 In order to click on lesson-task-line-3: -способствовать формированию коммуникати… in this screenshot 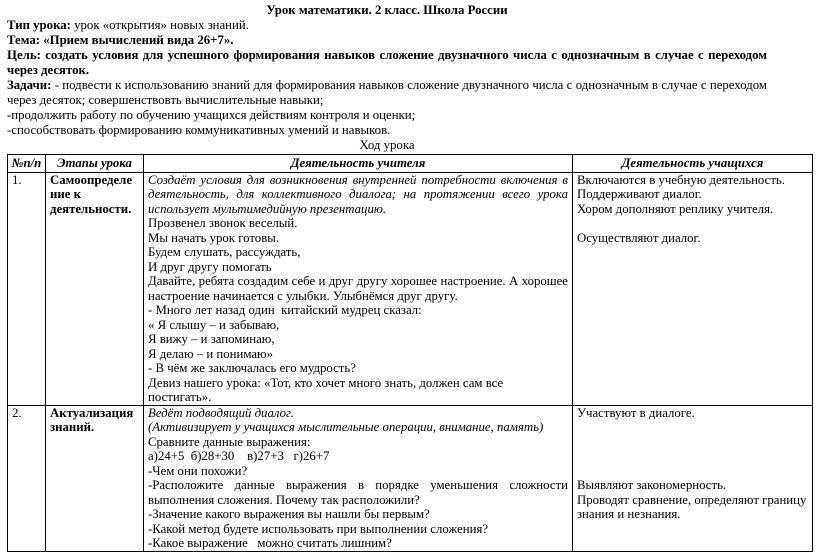, I will do `click(199, 130)`.